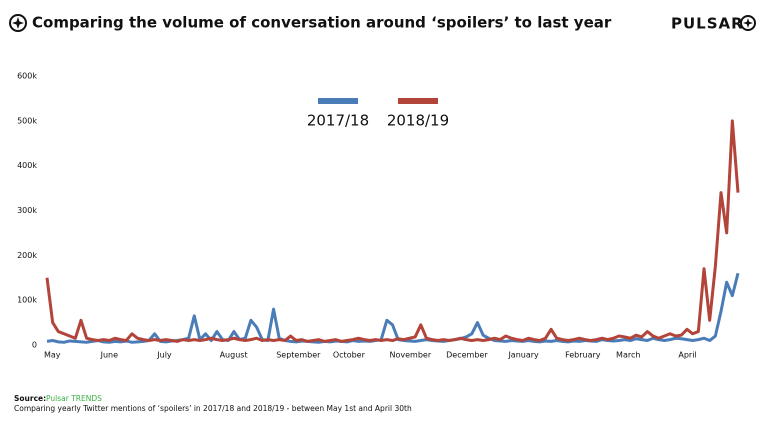 The width and height of the screenshot is (768, 426). I want to click on y-tick-label: 0, so click(34, 345).